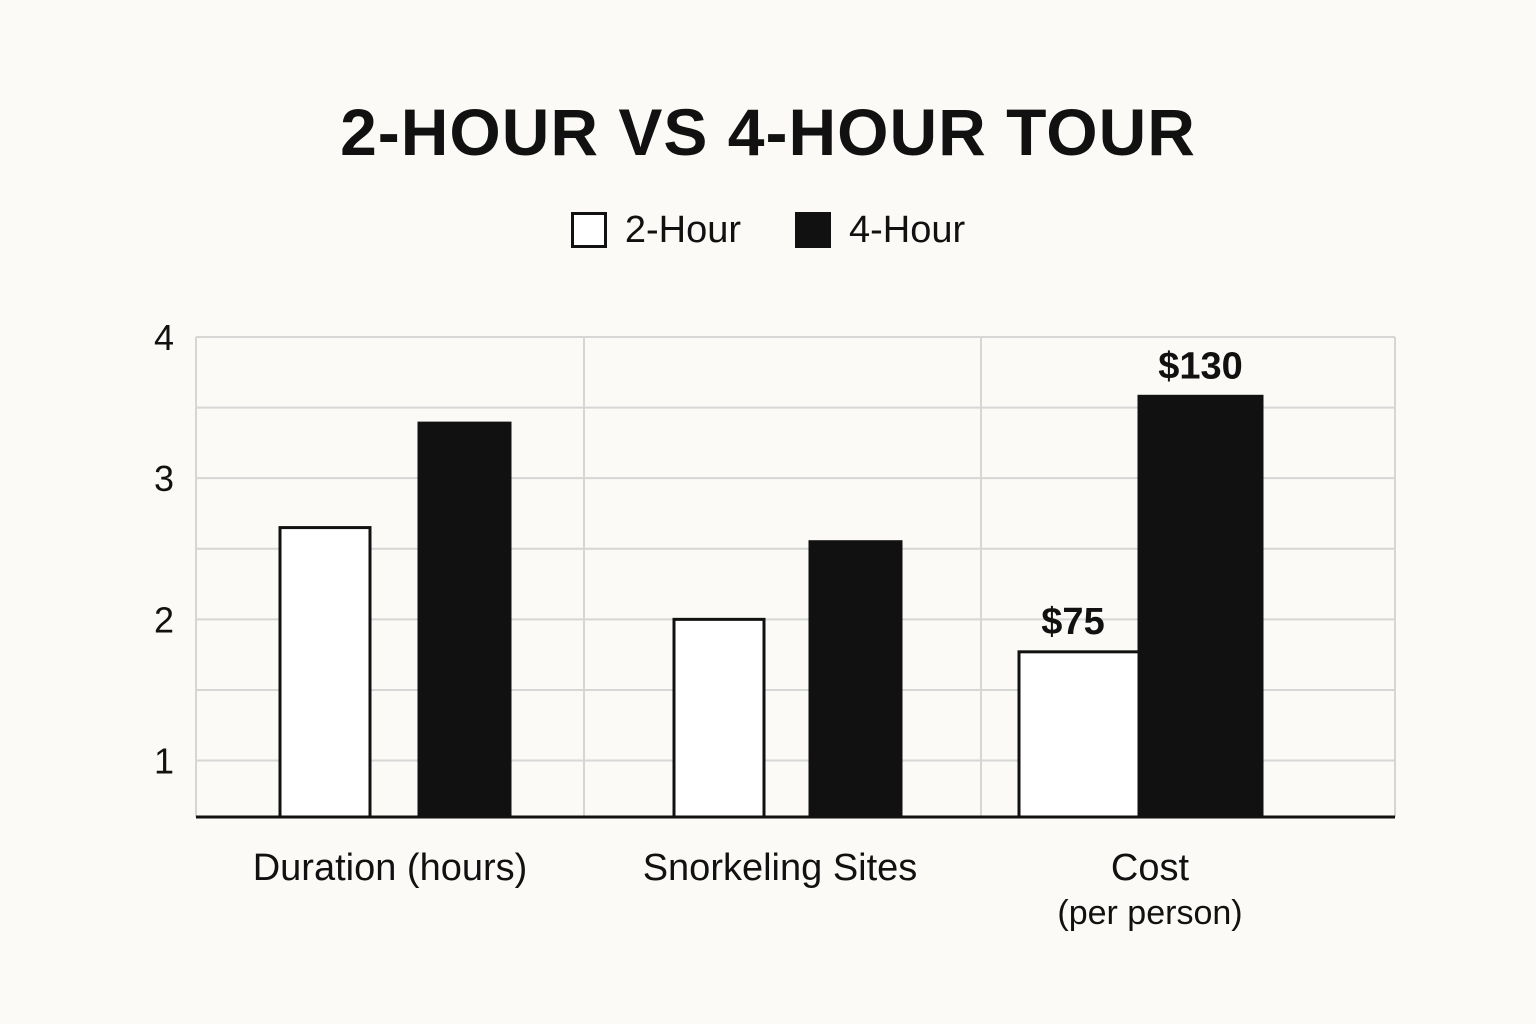 The width and height of the screenshot is (1536, 1024). Describe the element at coordinates (813, 230) in the screenshot. I see `legend-swatch-4-hour` at that location.